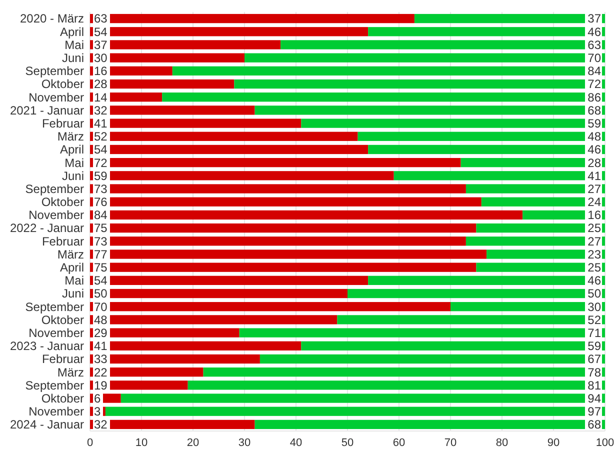  Describe the element at coordinates (101, 137) in the screenshot. I see `data-label: 52` at that location.